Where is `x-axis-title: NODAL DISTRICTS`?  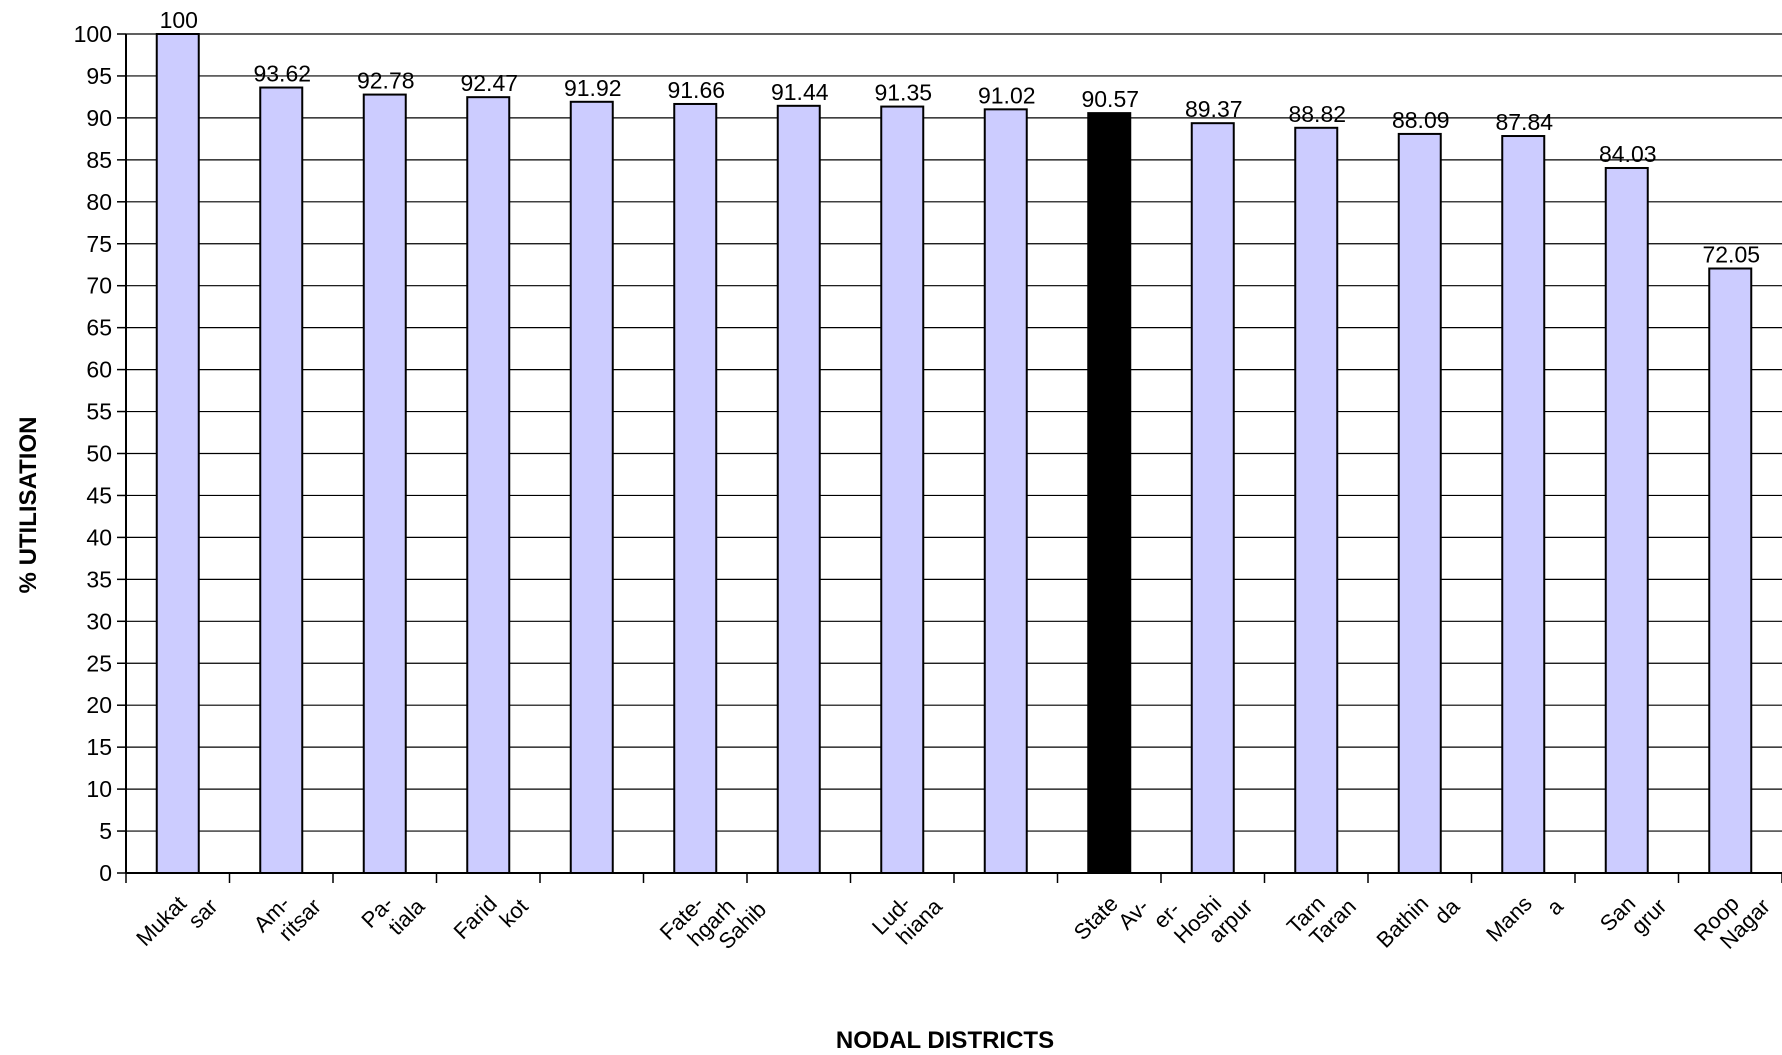 x-axis-title: NODAL DISTRICTS is located at coordinates (945, 1040).